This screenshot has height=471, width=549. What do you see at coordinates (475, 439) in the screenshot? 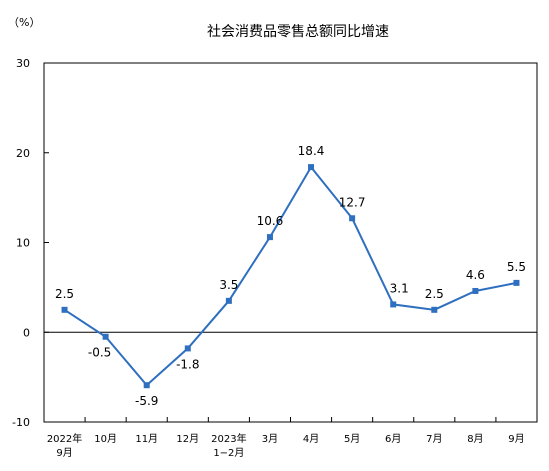
I see `x-tick-label: 8月` at bounding box center [475, 439].